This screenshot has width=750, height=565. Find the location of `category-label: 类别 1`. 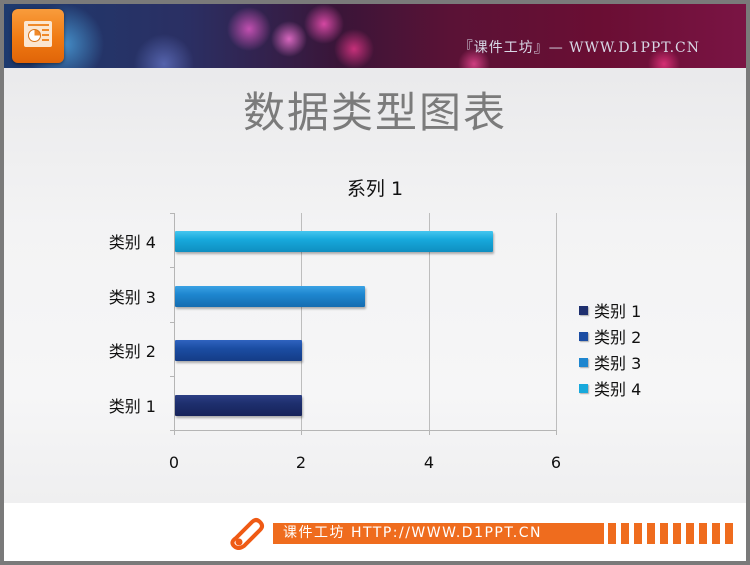

category-label: 类别 1 is located at coordinates (132, 406).